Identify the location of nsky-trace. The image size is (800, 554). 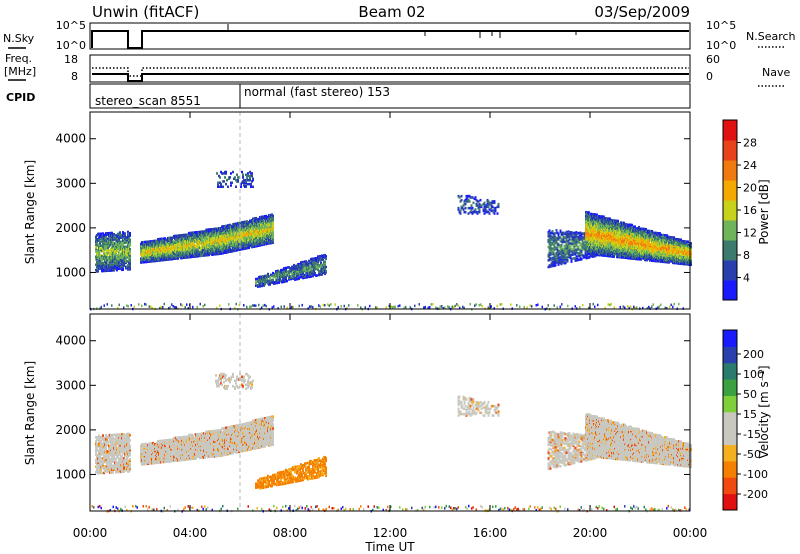
(390, 39).